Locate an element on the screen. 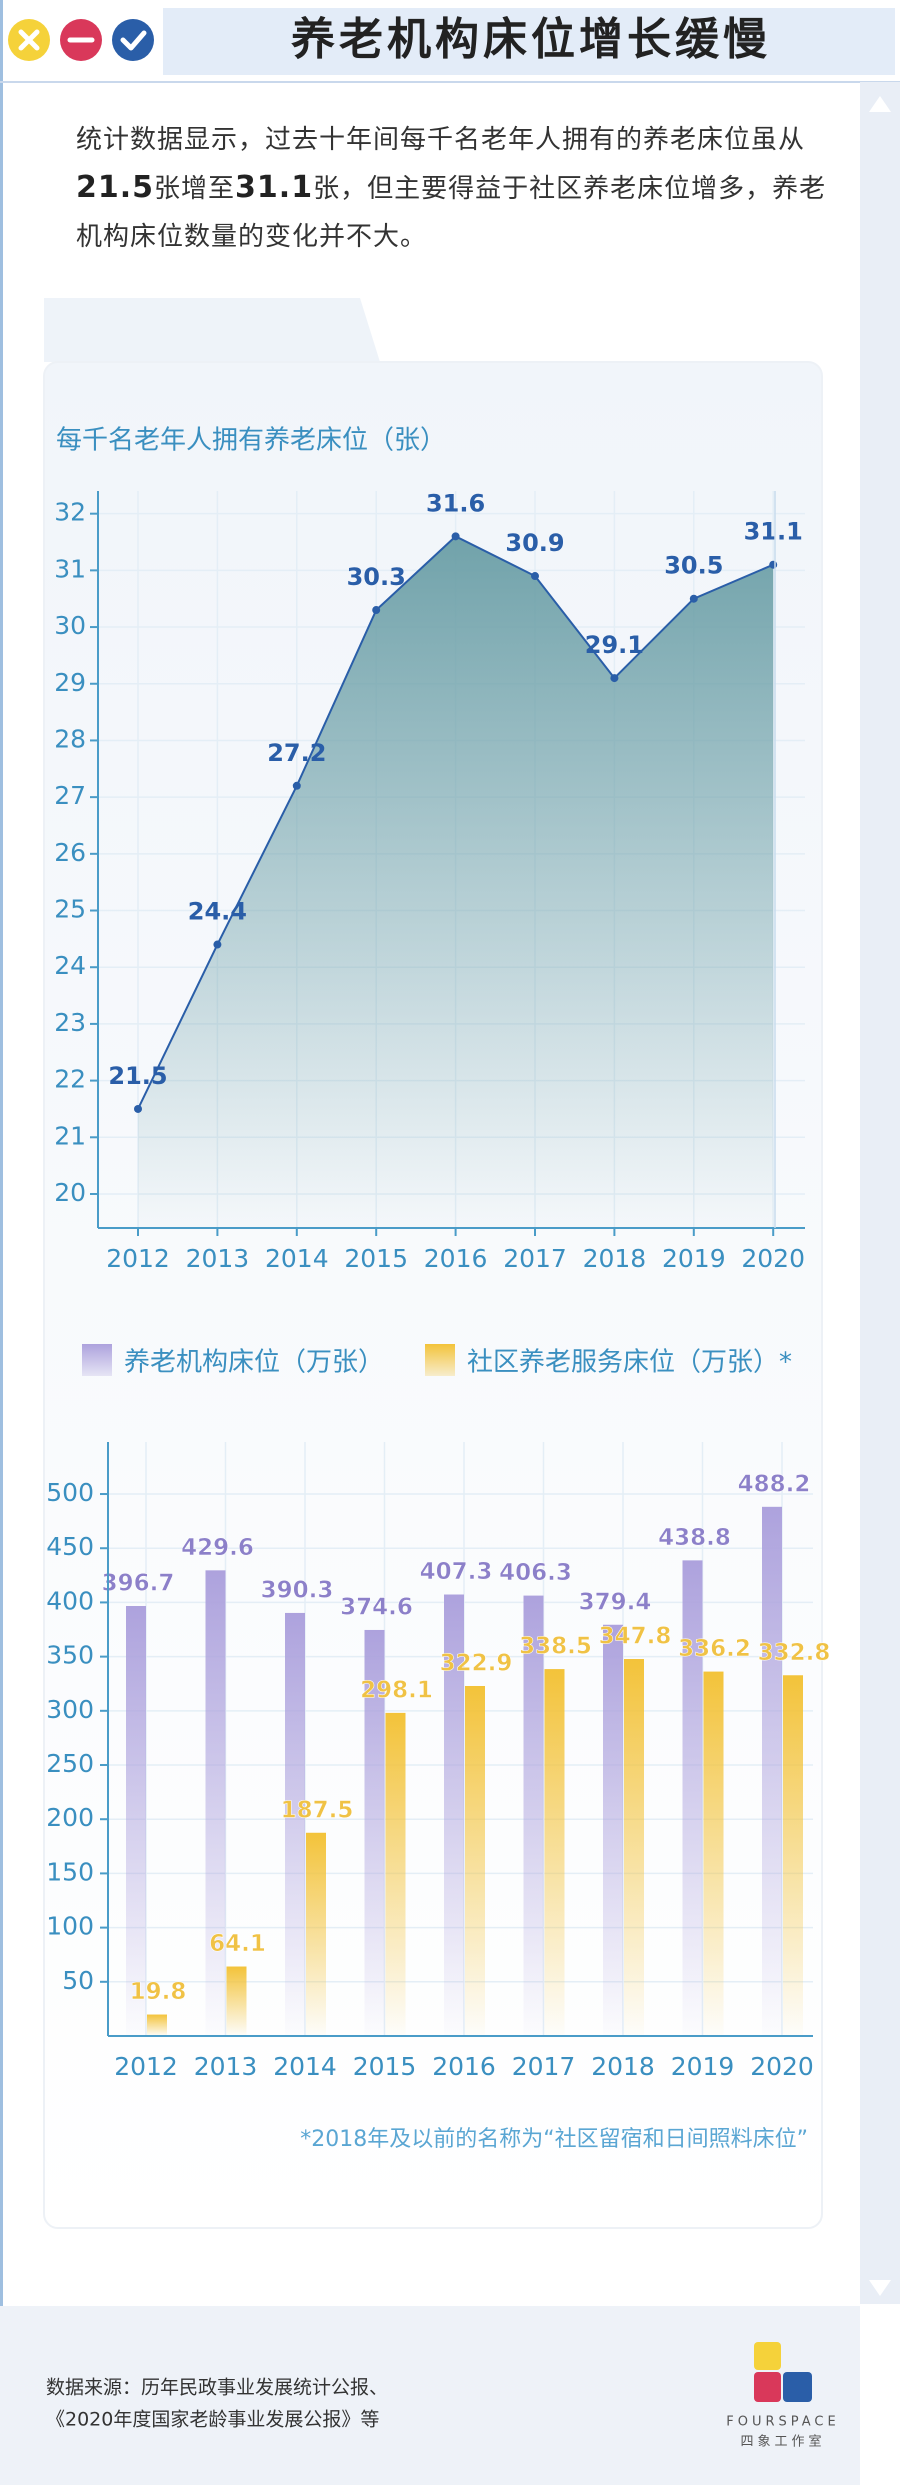  y-tick-label: 28 is located at coordinates (70, 738).